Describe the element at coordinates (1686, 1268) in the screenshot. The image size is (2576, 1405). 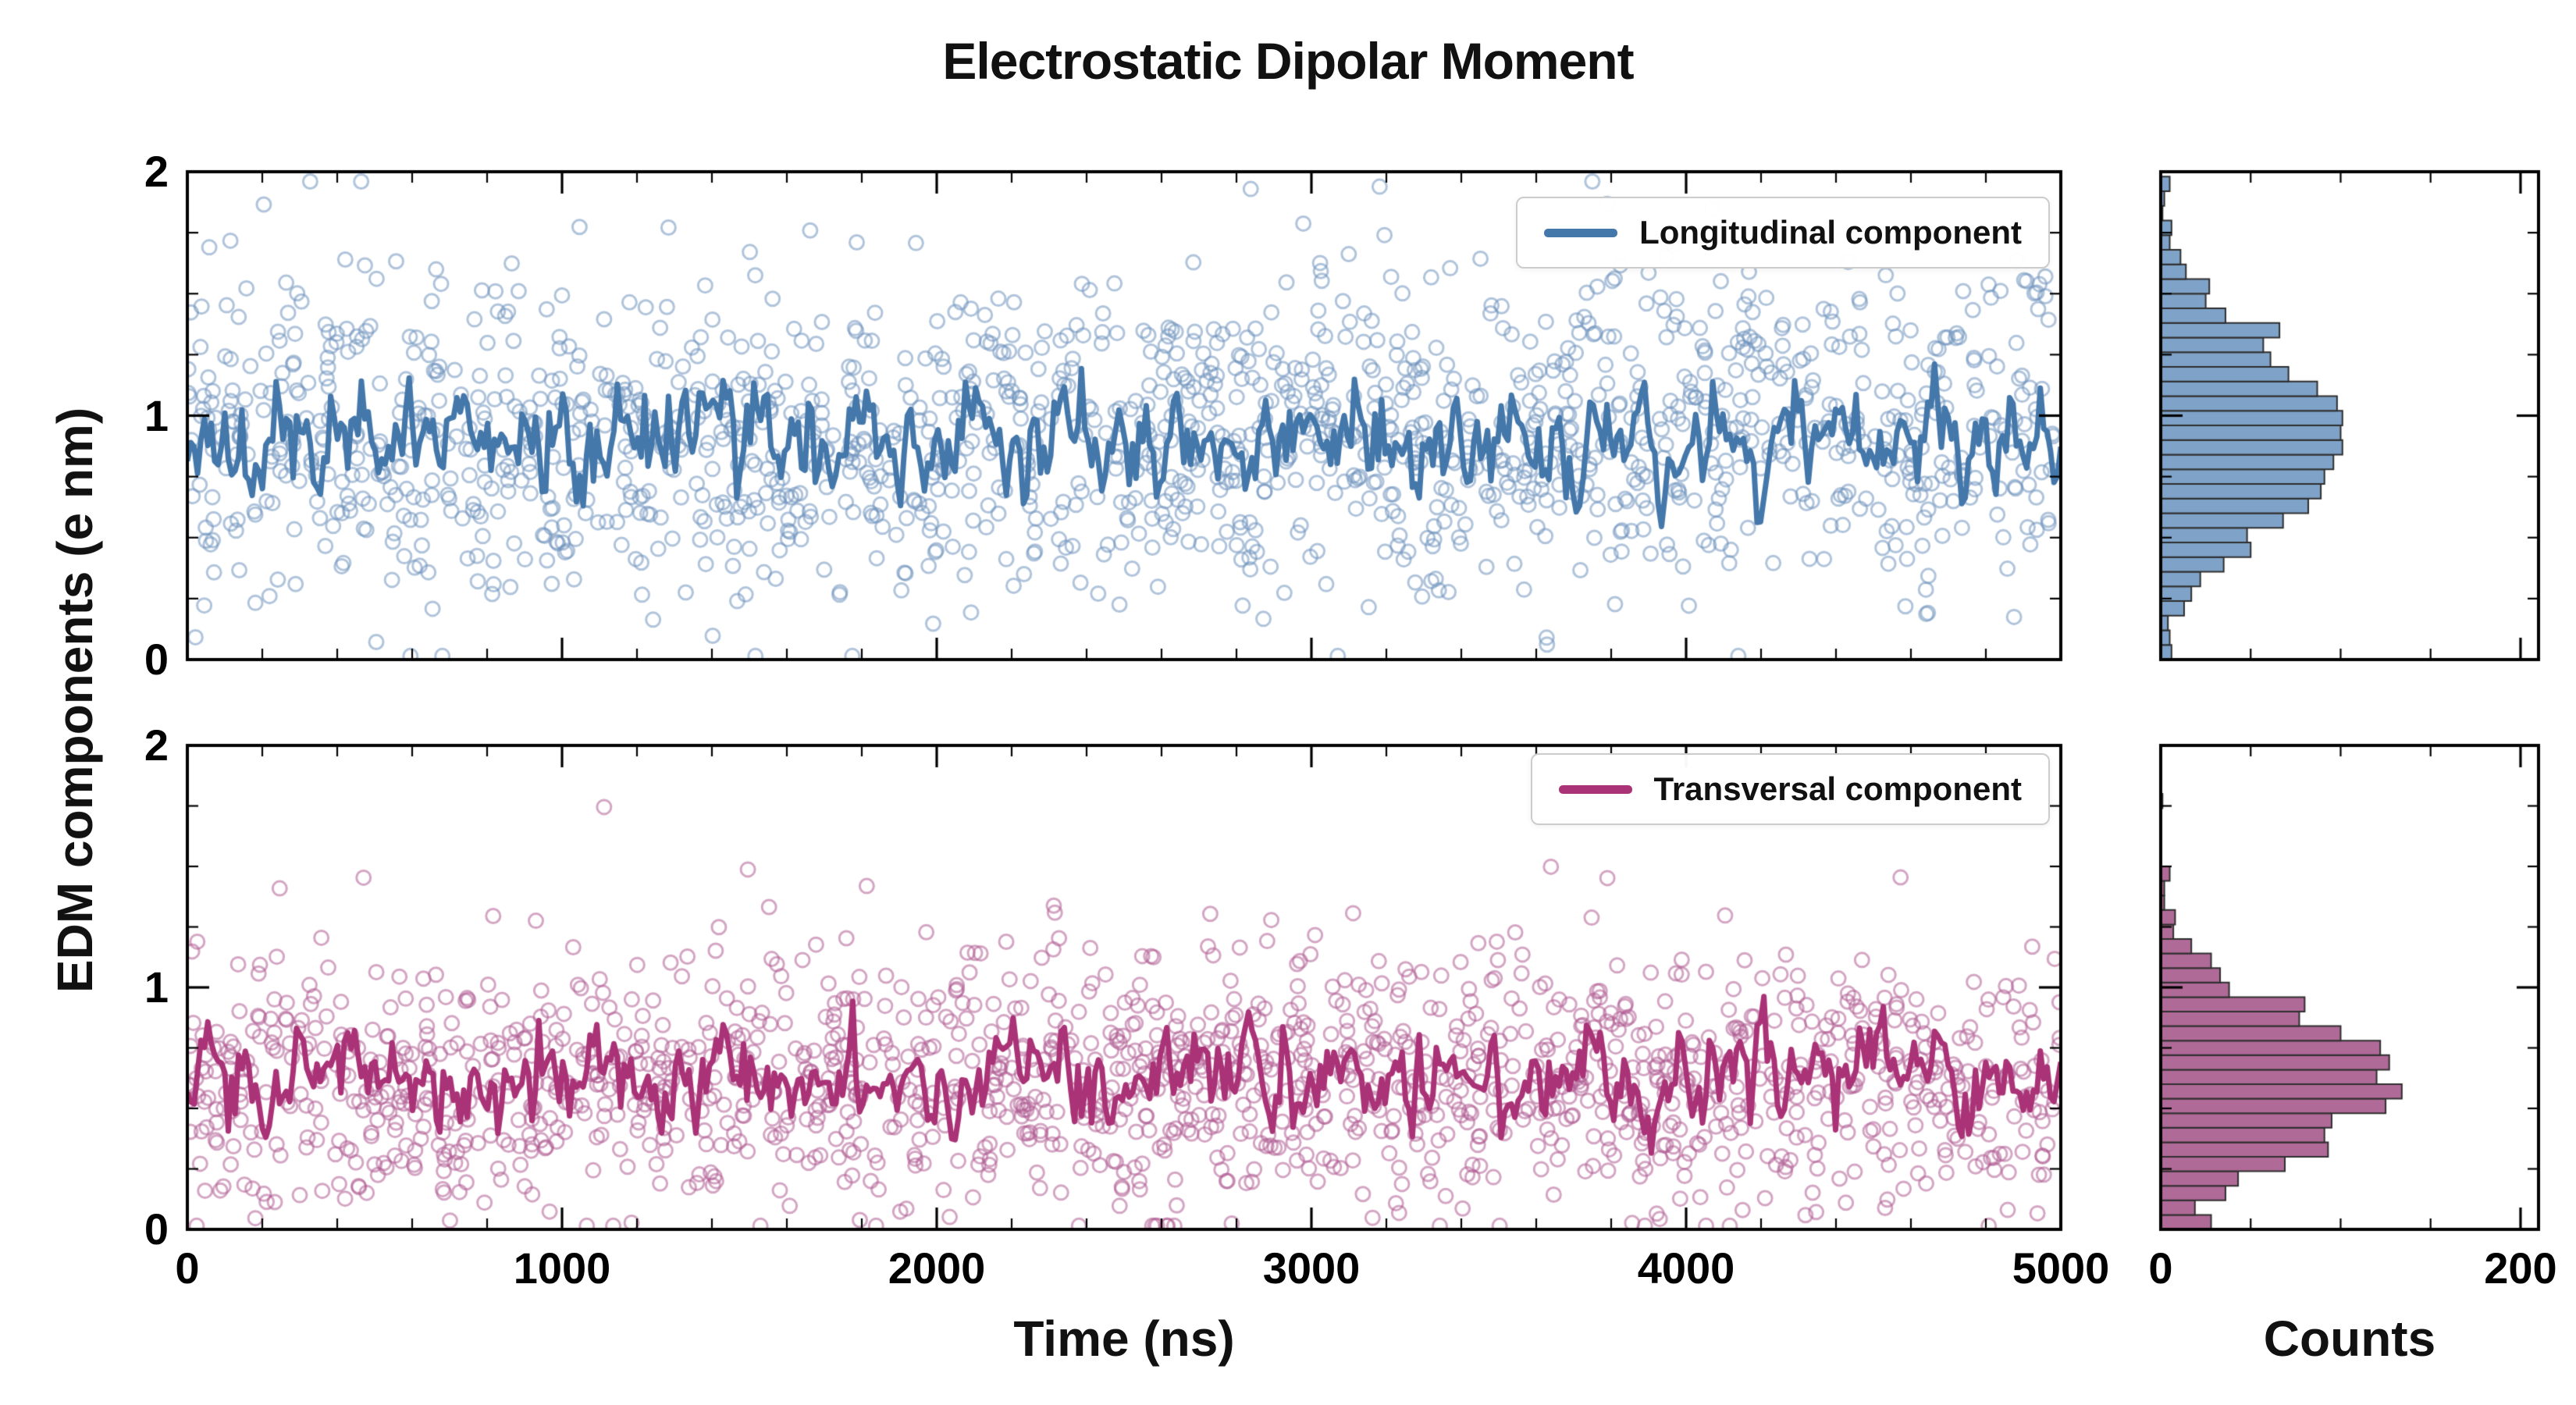
I see `x-tick-label-time: 4000` at that location.